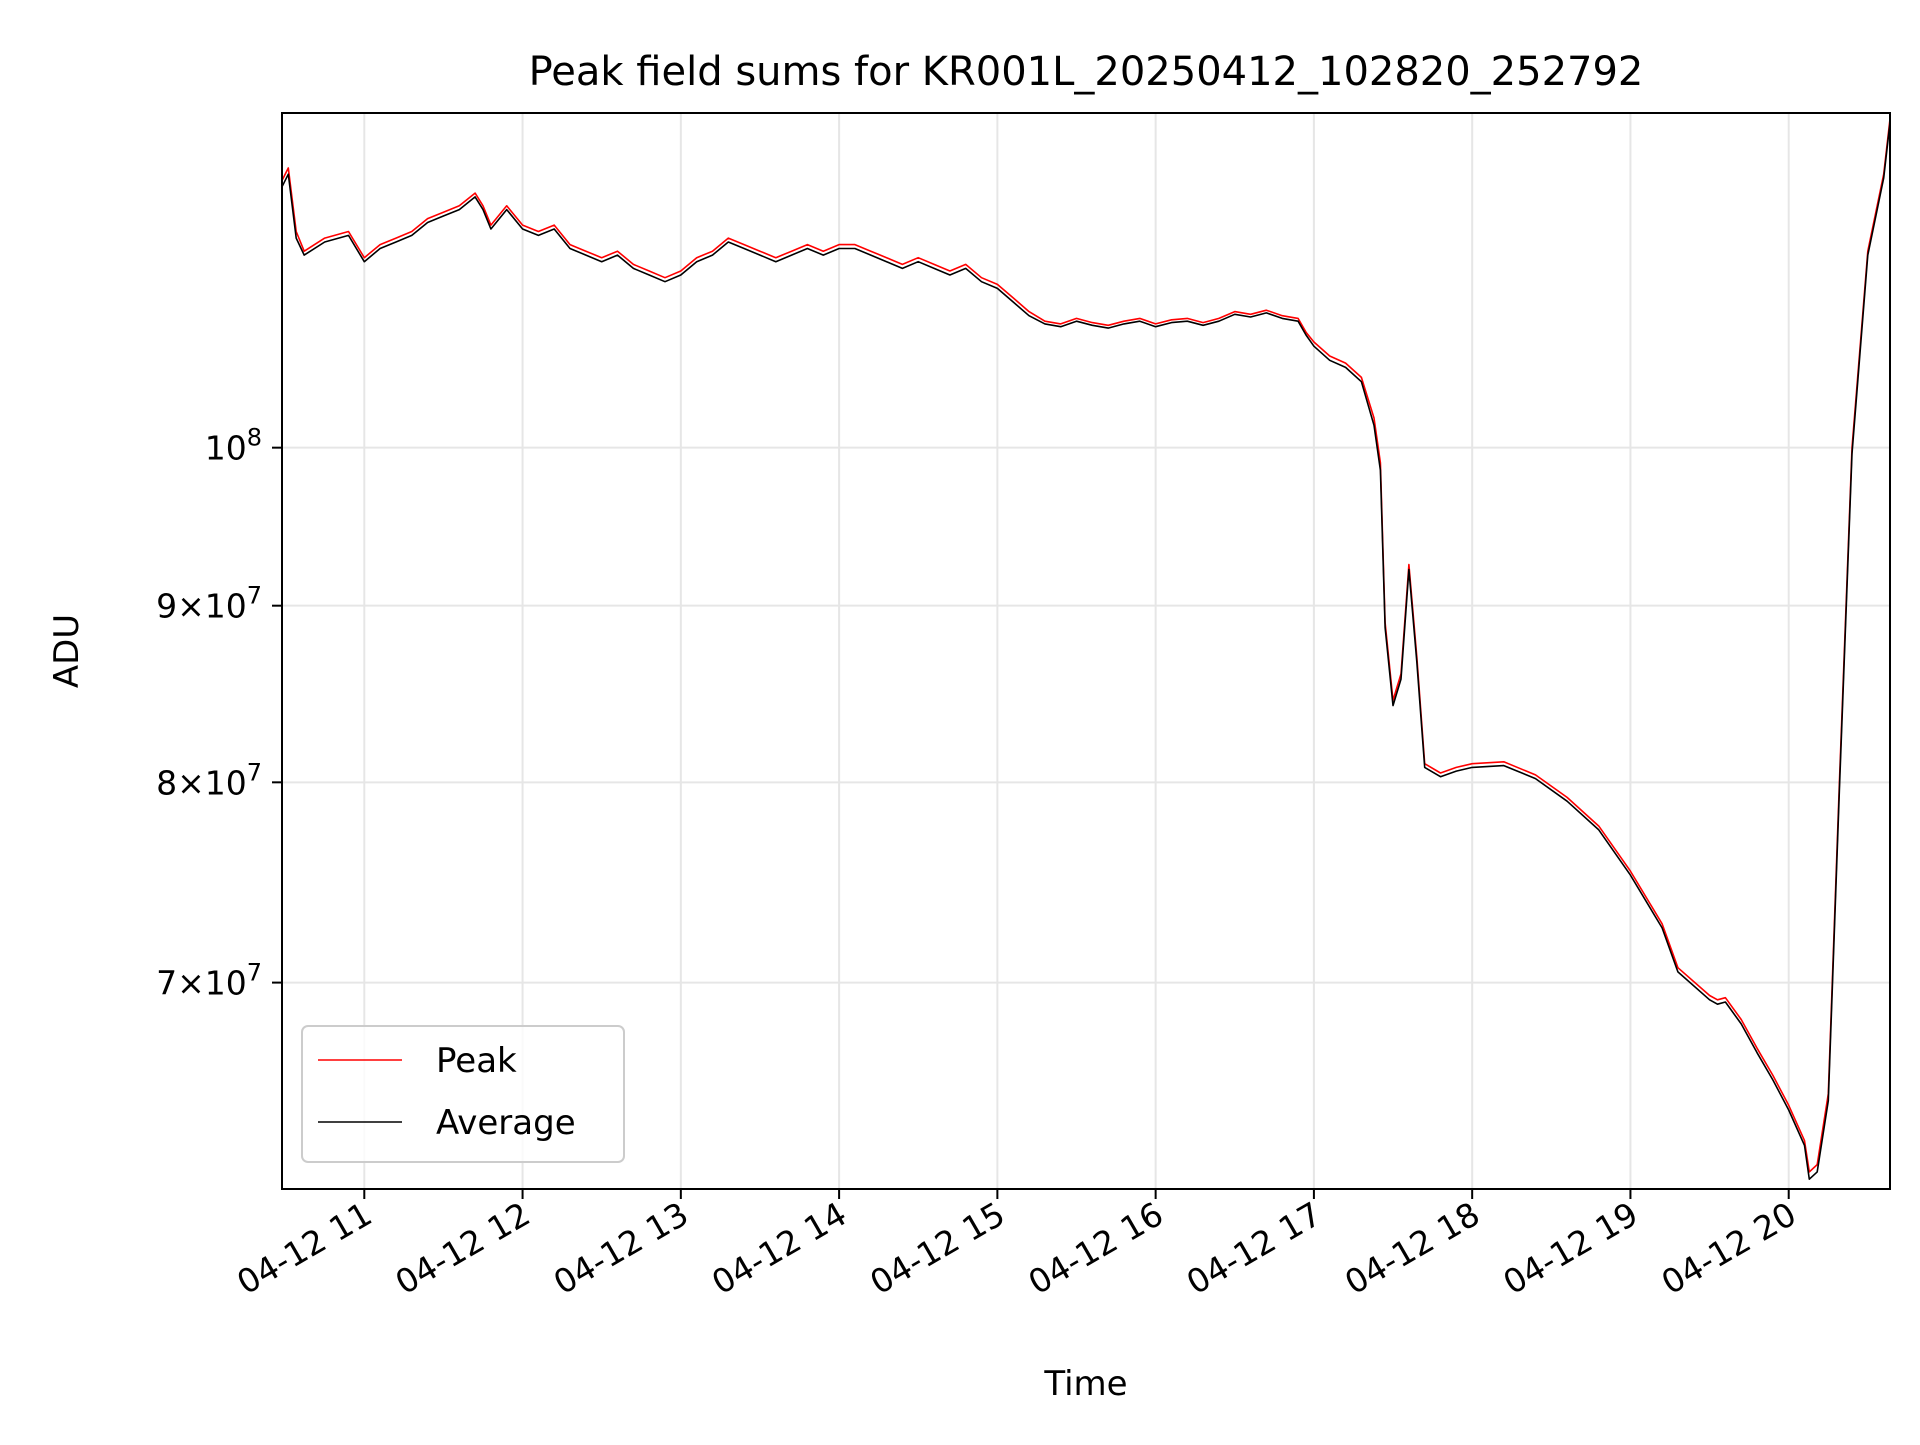 This screenshot has width=1920, height=1445. What do you see at coordinates (463, 1094) in the screenshot?
I see `legend: Peak Average` at bounding box center [463, 1094].